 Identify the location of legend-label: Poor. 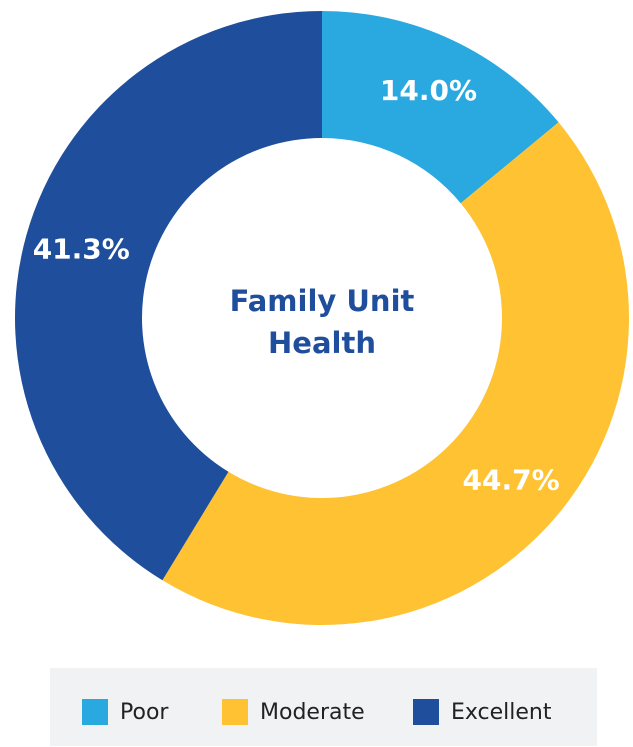
(144, 712).